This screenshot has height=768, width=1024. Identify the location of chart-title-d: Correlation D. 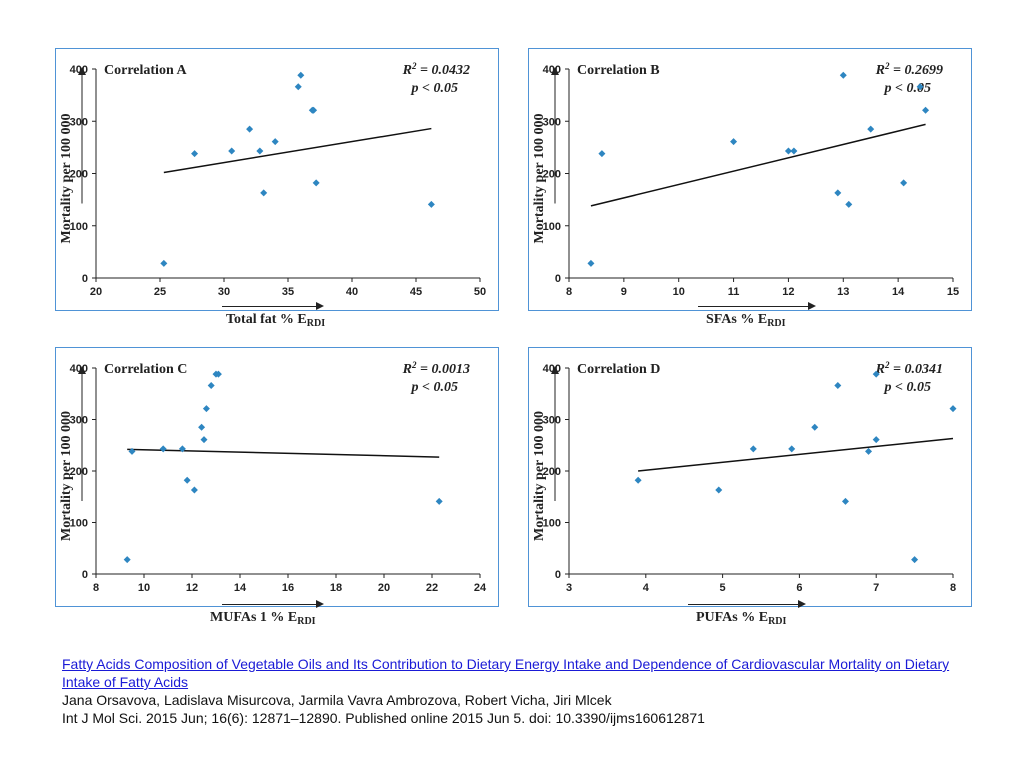
(618, 369).